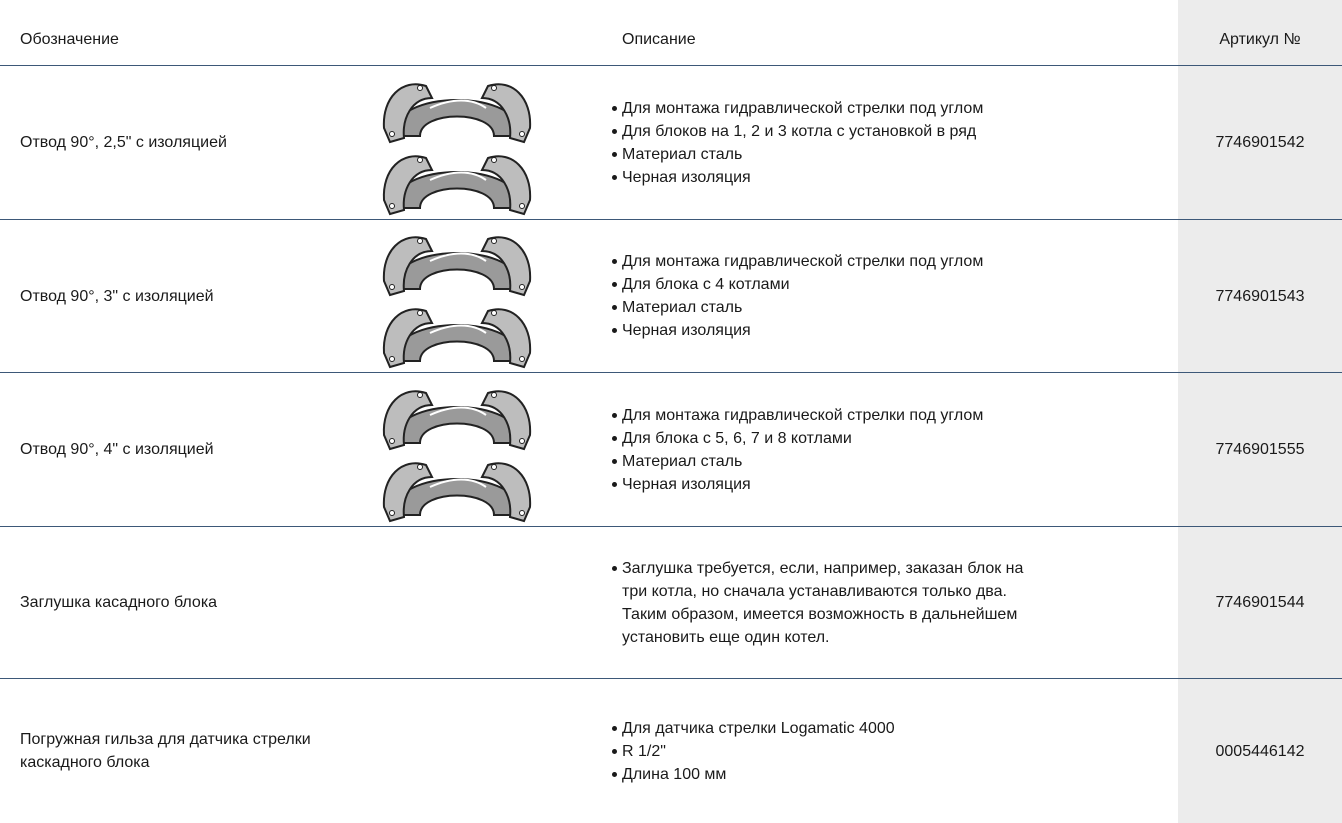 Image resolution: width=1342 pixels, height=823 pixels. Describe the element at coordinates (69, 39) in the screenshot. I see `header-name: Обозначение` at that location.